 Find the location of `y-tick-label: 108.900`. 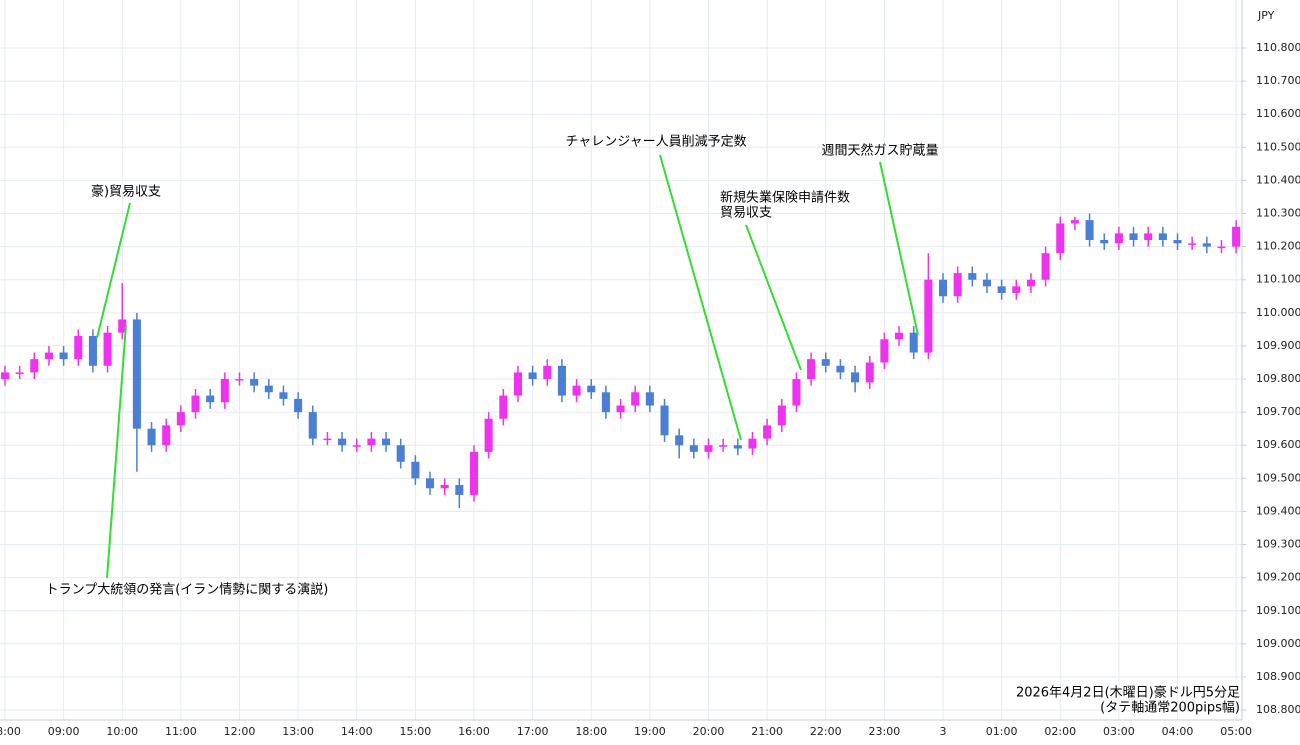

y-tick-label: 108.900 is located at coordinates (1278, 676).